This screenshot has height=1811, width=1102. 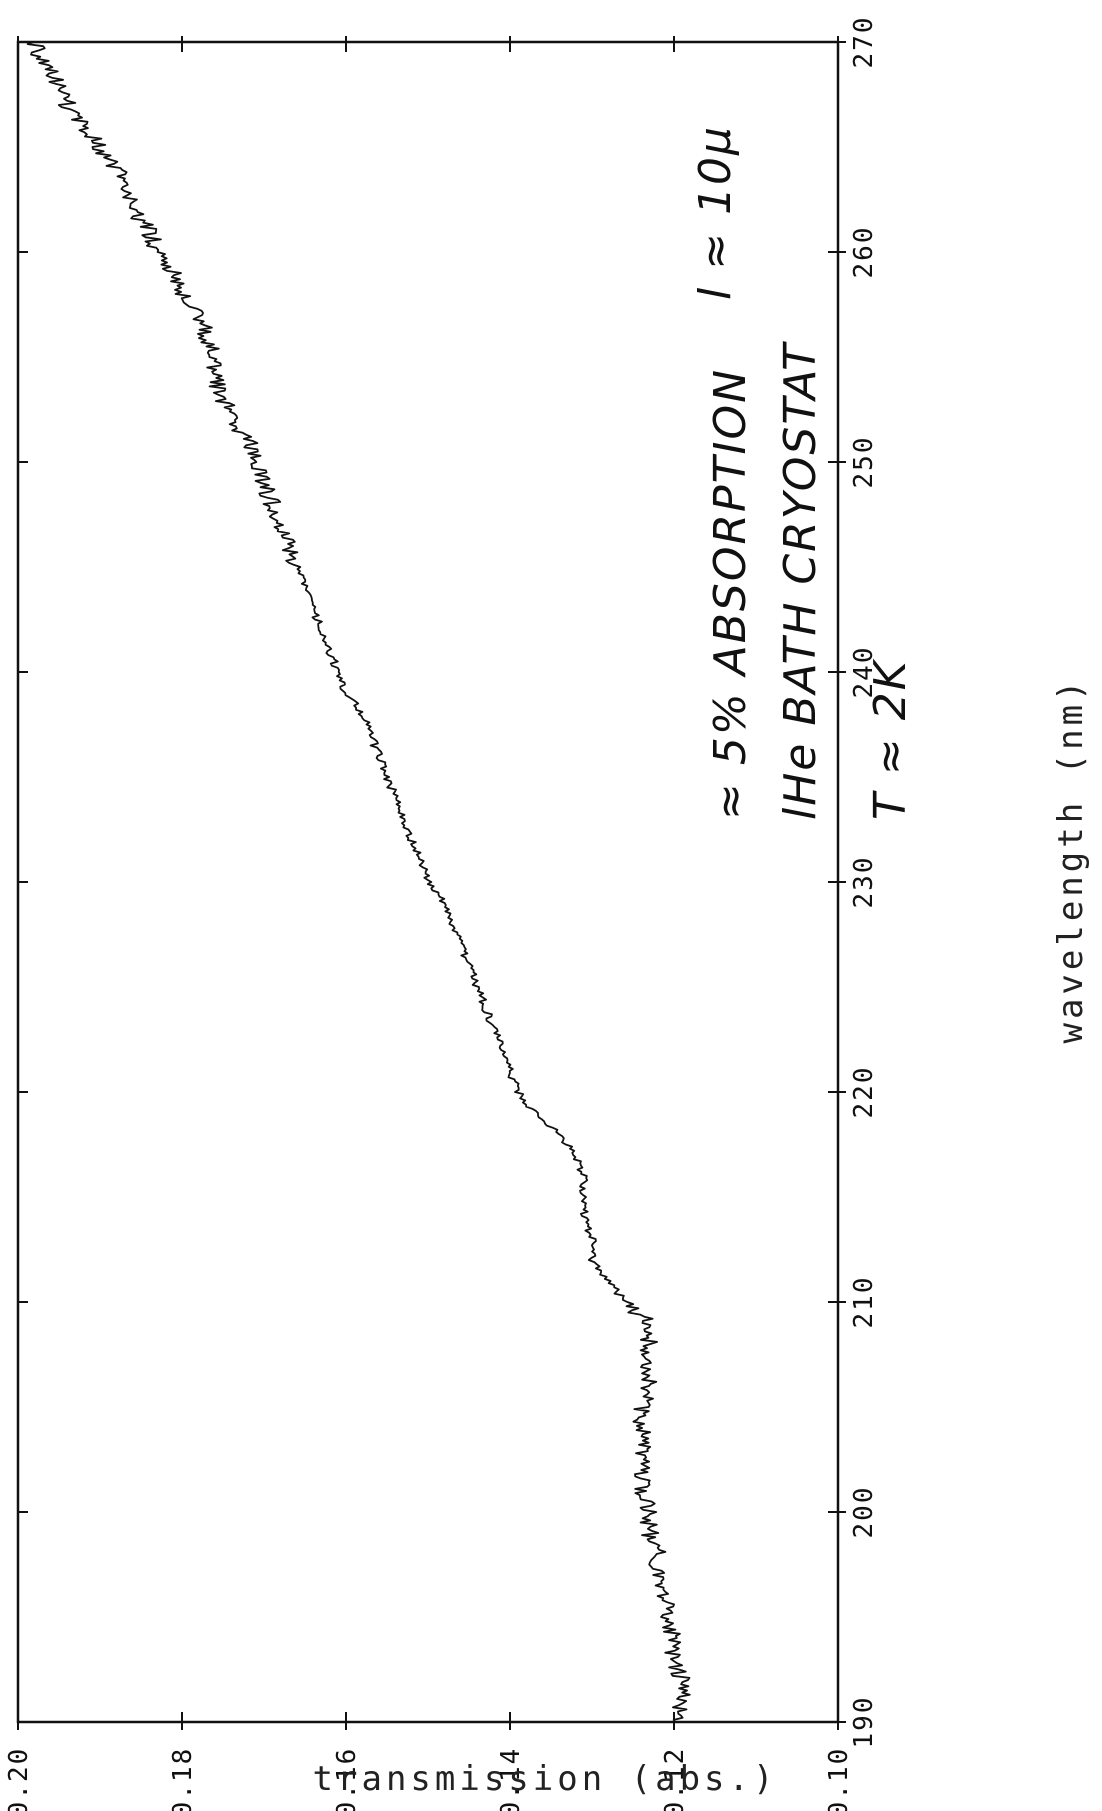 I want to click on x-tick-label: 240, so click(x=864, y=672).